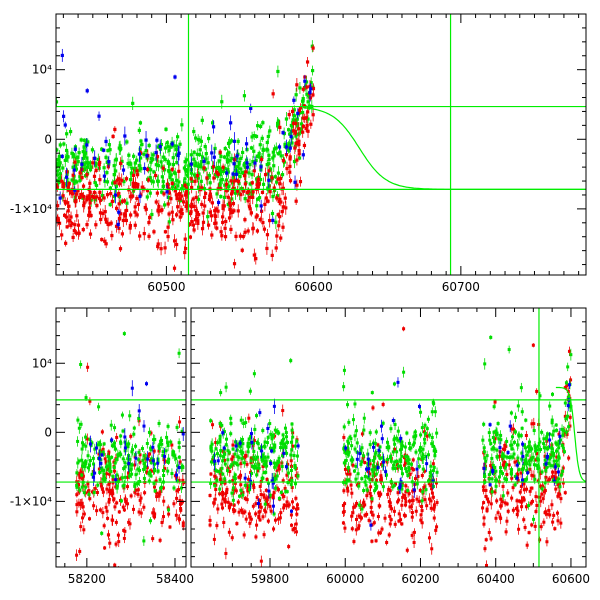 The height and width of the screenshot is (600, 600). Describe the element at coordinates (527, 451) in the screenshot. I see `season-group` at that location.